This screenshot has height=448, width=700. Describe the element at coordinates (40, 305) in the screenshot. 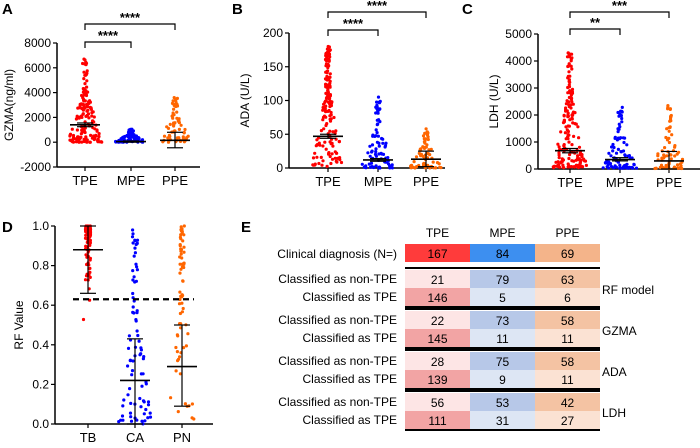

I see `y-tick-label: 0.6` at that location.